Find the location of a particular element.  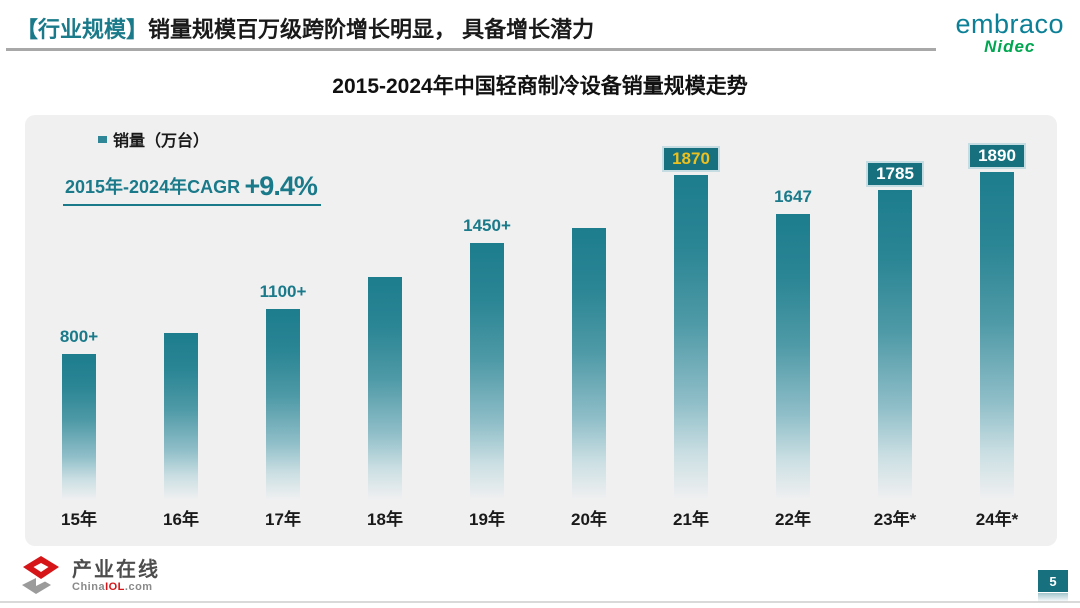

x-axis-label: 18年 is located at coordinates (385, 519).